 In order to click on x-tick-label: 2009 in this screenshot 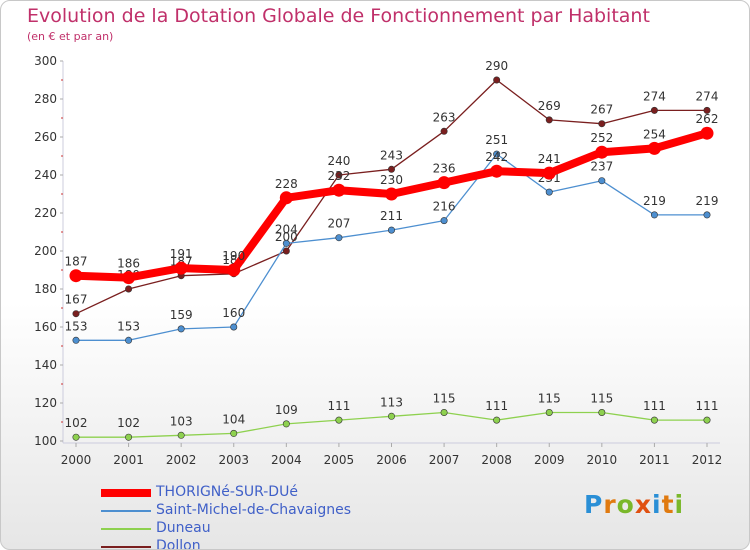, I will do `click(549, 460)`.